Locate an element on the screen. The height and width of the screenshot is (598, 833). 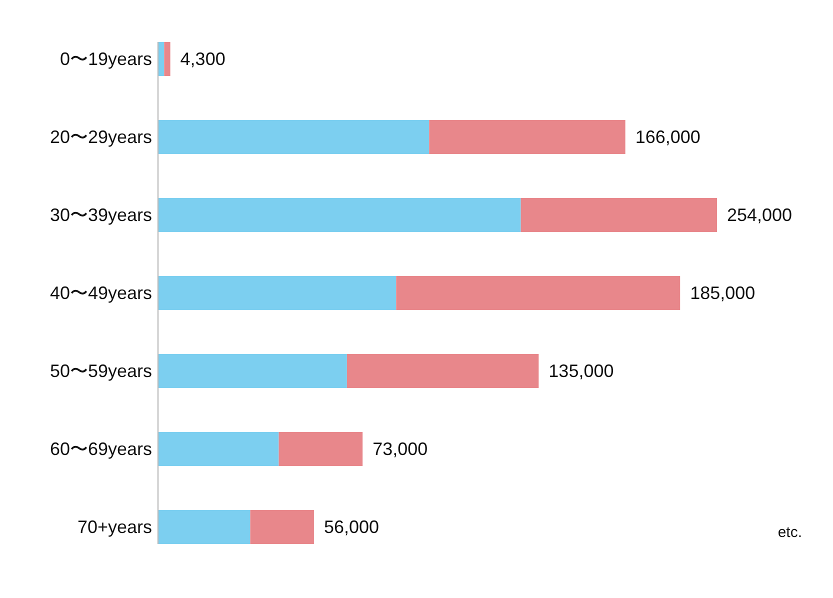
y-tick-label: 50〜59years is located at coordinates (101, 371).